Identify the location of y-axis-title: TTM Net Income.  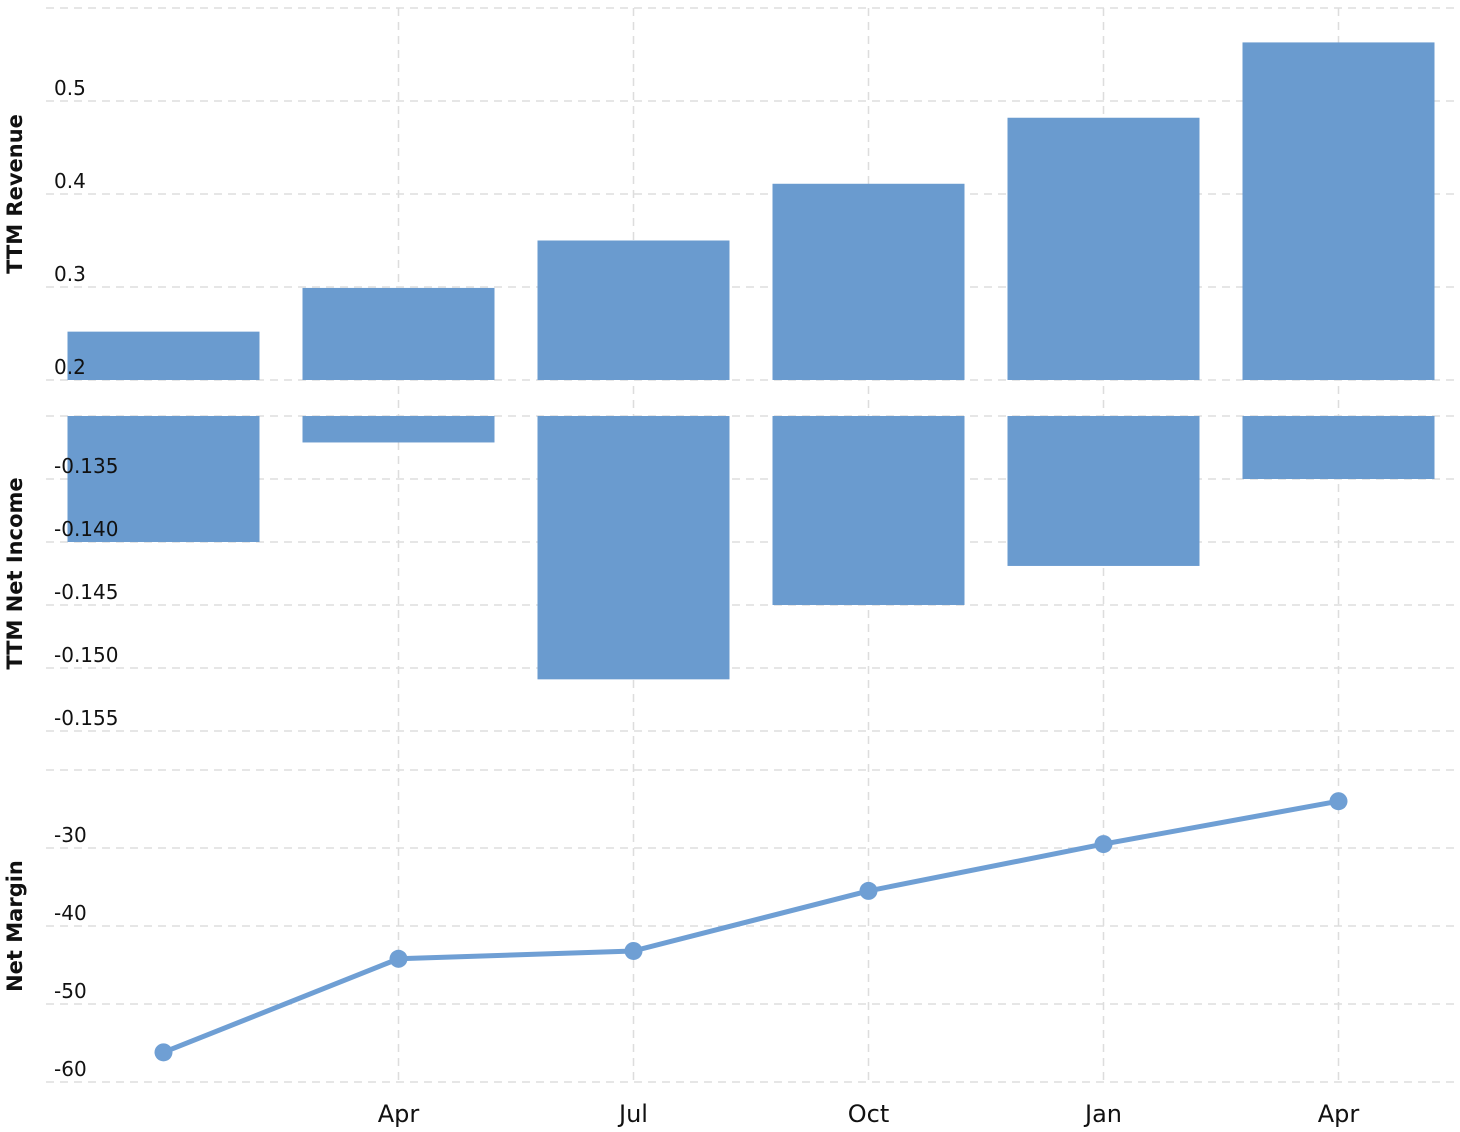
(15, 573).